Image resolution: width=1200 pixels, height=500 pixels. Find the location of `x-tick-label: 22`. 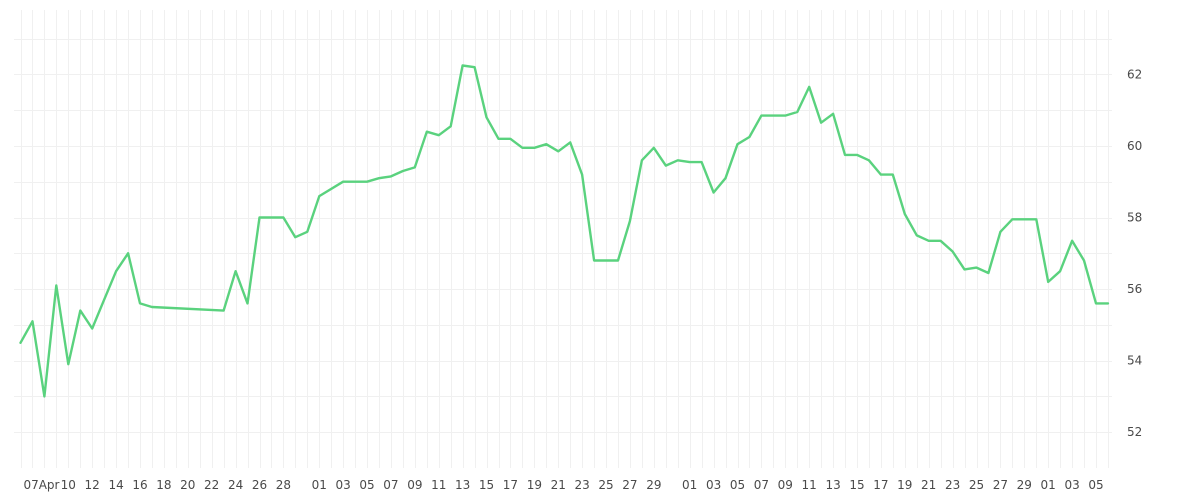

x-tick-label: 22 is located at coordinates (211, 485).